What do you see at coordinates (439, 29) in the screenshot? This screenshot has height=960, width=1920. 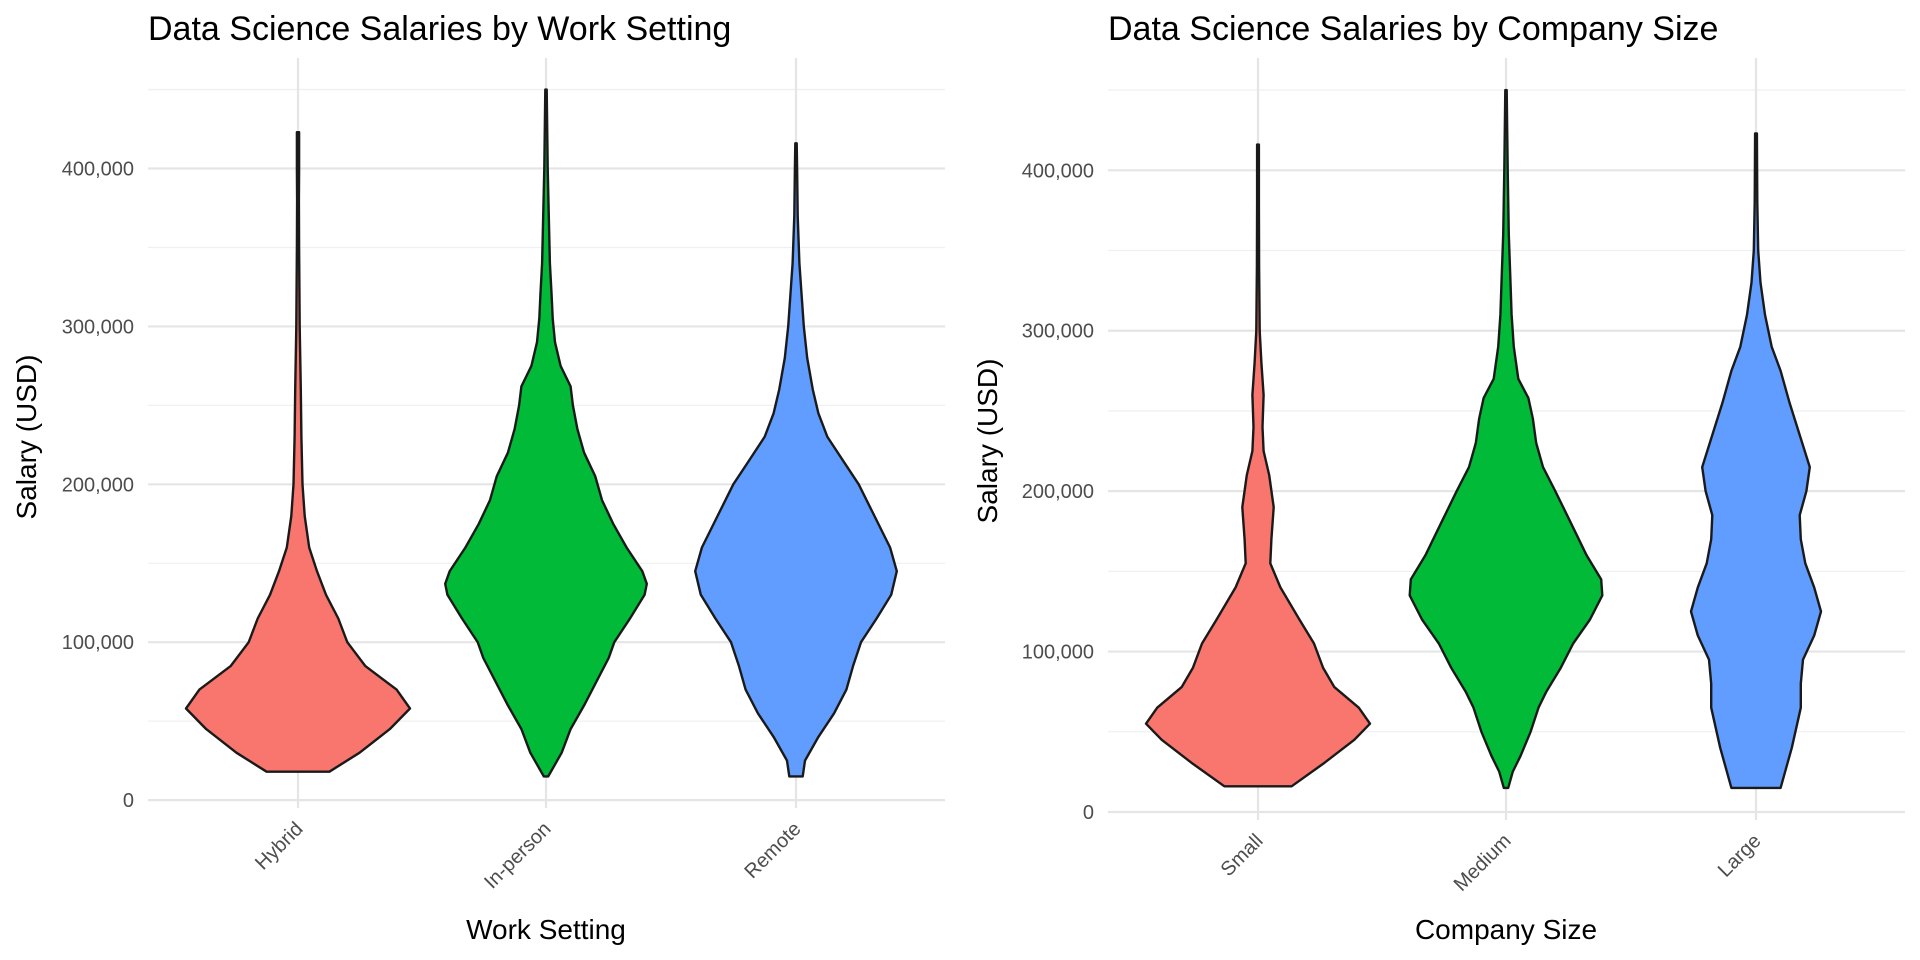 I see `chart-title: Data Science Salaries by Work Setting` at bounding box center [439, 29].